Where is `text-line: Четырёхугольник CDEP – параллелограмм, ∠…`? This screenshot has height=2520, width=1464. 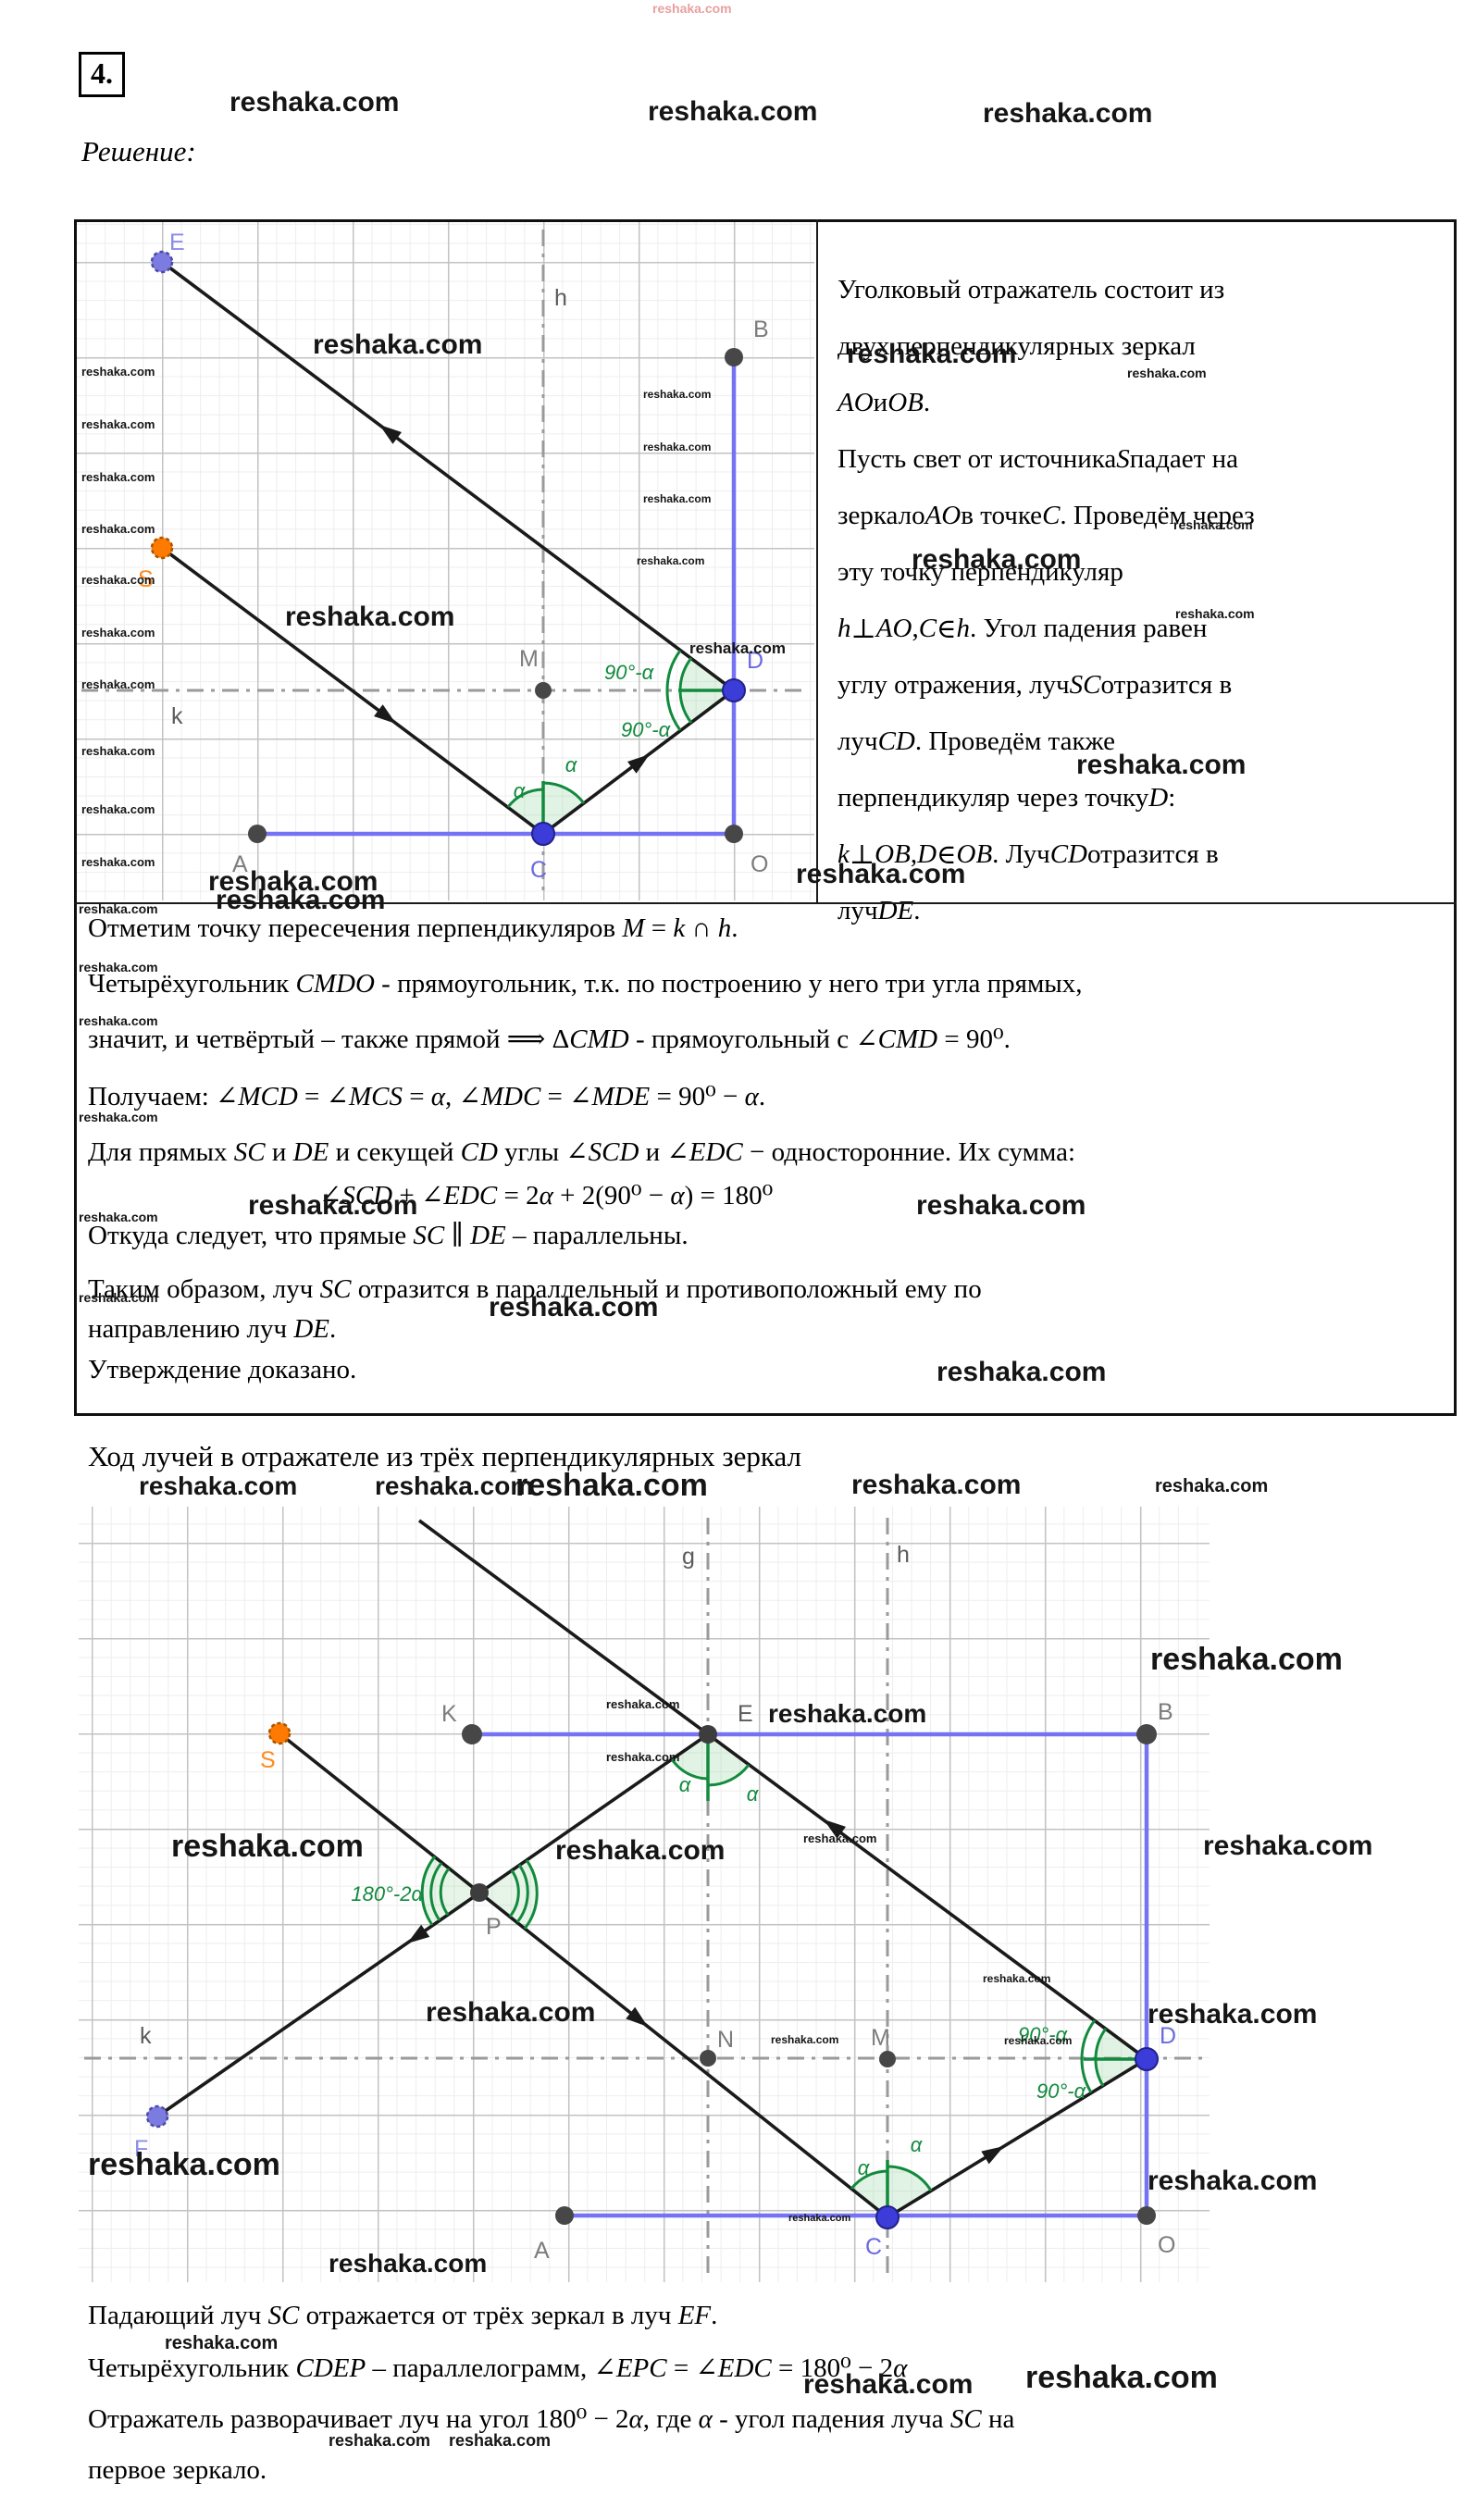
text-line: Четырёхугольник CDEP – параллелограмм, ∠… is located at coordinates (498, 2368).